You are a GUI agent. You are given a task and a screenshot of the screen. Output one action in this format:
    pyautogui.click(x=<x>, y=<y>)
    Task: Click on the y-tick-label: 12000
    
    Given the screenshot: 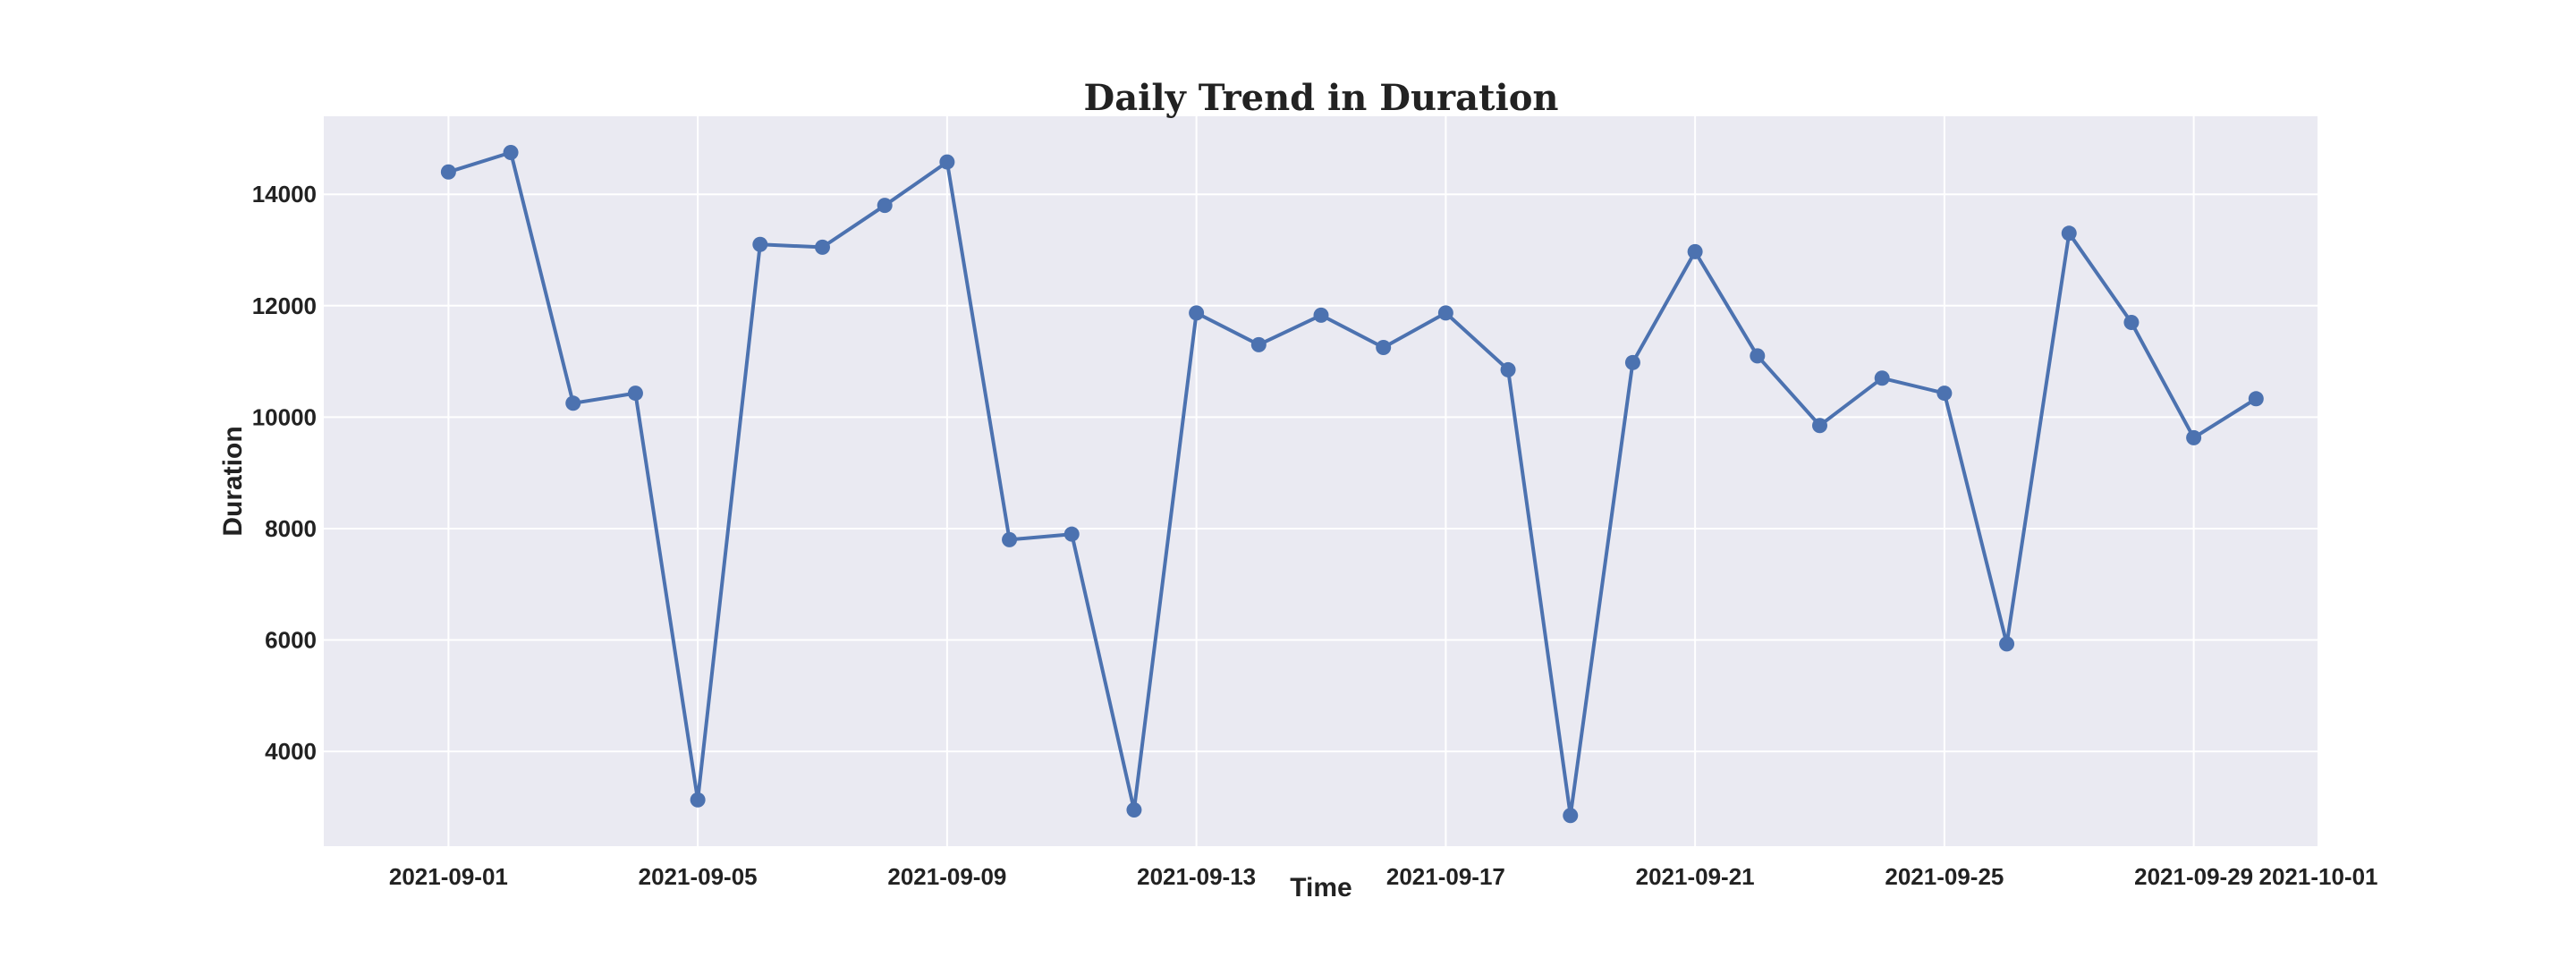 What is the action you would take?
    pyautogui.click(x=284, y=305)
    